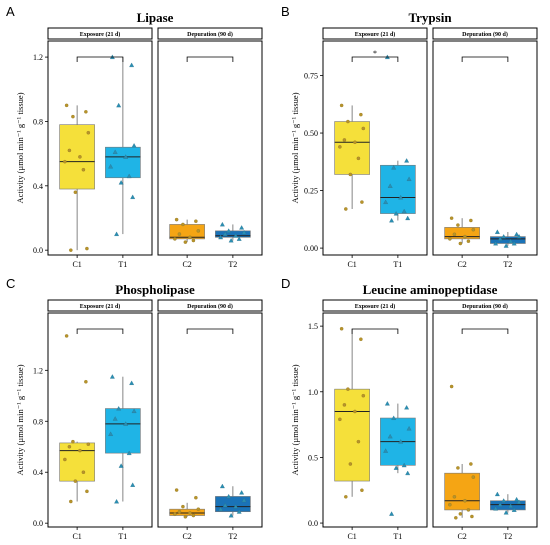  I want to click on y-tick-label: 0.5, so click(313, 457).